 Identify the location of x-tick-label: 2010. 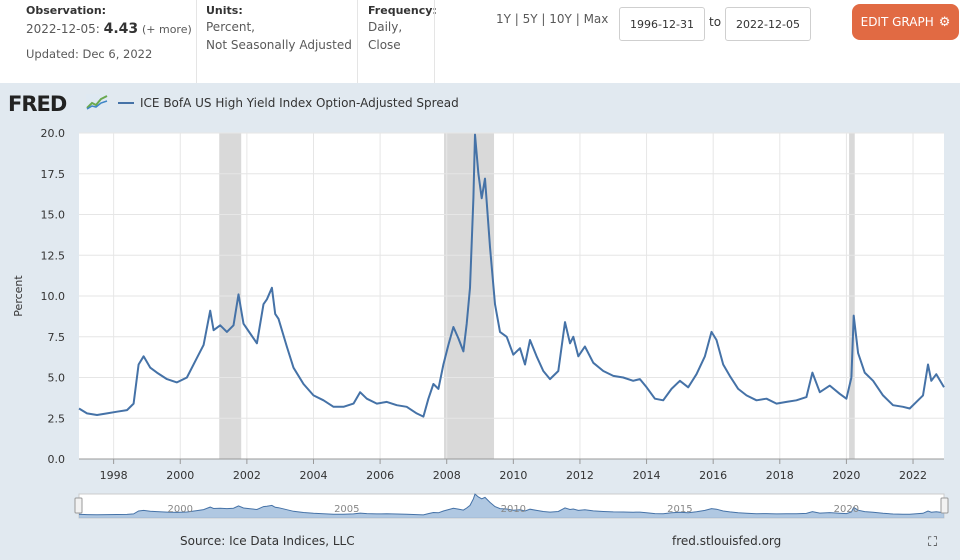
(513, 475).